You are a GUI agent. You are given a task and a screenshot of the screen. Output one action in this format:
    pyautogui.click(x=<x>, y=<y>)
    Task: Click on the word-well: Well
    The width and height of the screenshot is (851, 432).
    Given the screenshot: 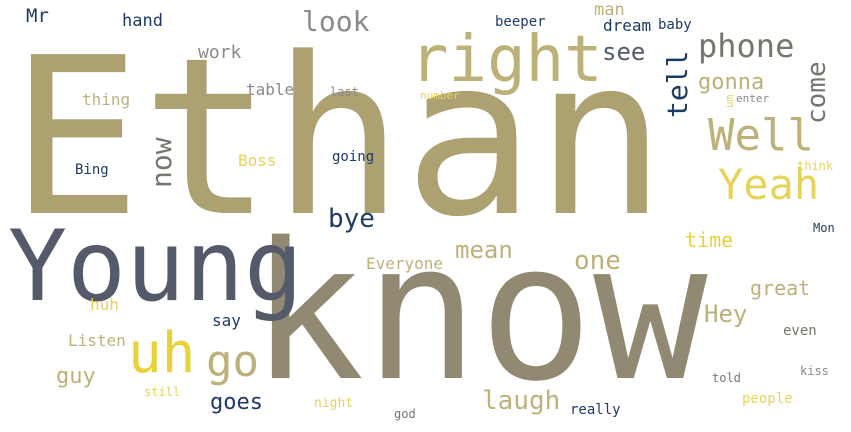 What is the action you would take?
    pyautogui.click(x=761, y=135)
    